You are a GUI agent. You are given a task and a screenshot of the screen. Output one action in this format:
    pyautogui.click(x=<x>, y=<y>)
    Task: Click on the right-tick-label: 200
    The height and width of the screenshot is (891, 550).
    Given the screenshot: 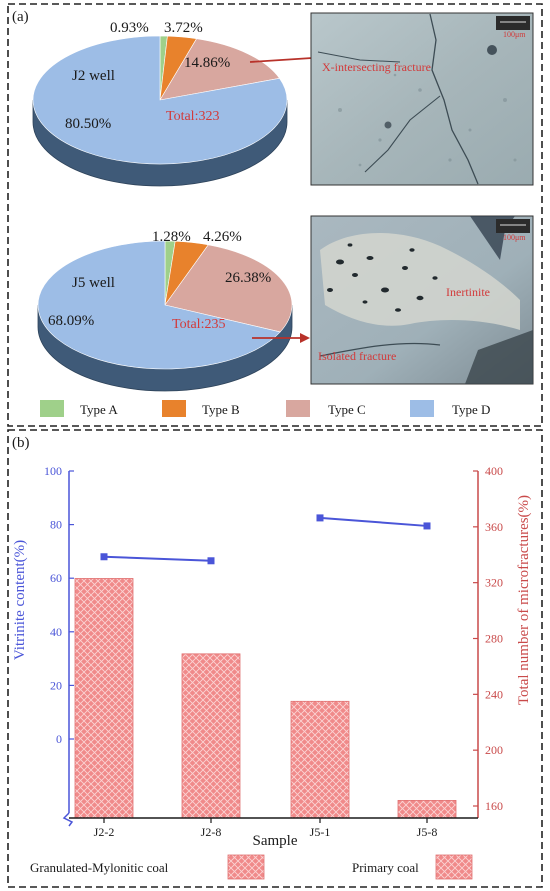 What is the action you would take?
    pyautogui.click(x=494, y=750)
    